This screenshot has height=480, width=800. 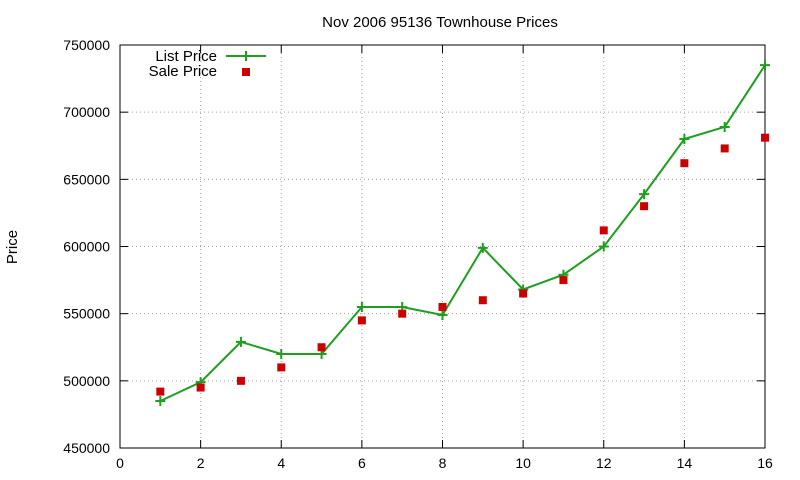 I want to click on legend-marker-list-price, so click(x=246, y=56).